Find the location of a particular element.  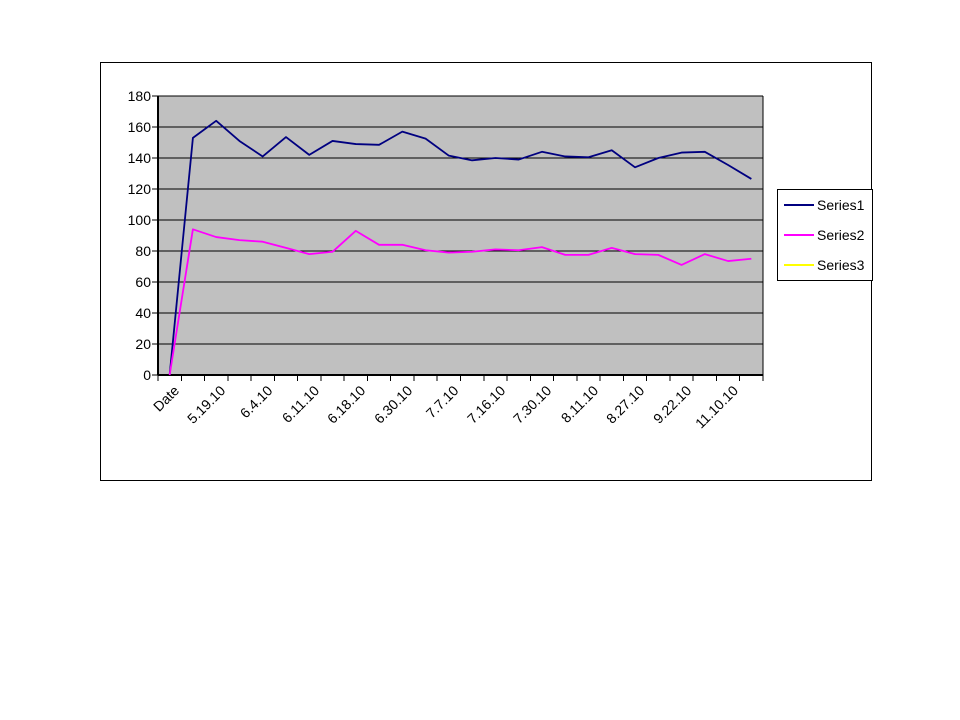

legend-entry: Series2 is located at coordinates (825, 235).